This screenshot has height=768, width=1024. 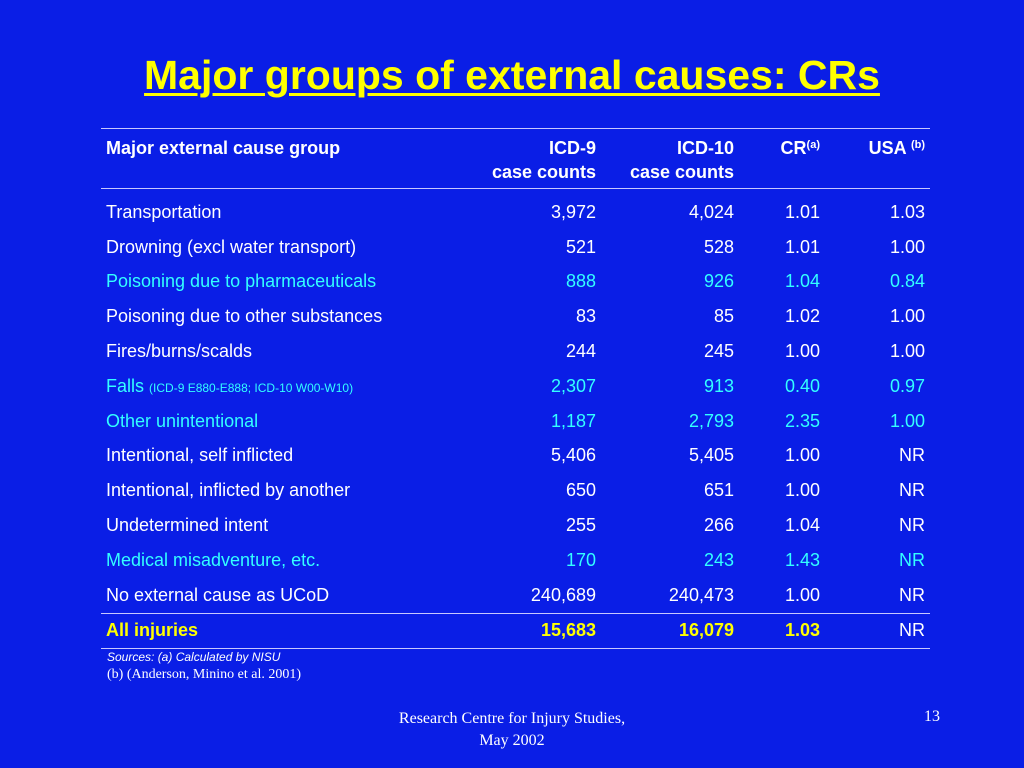 I want to click on cell-icd9: 521, so click(x=580, y=246).